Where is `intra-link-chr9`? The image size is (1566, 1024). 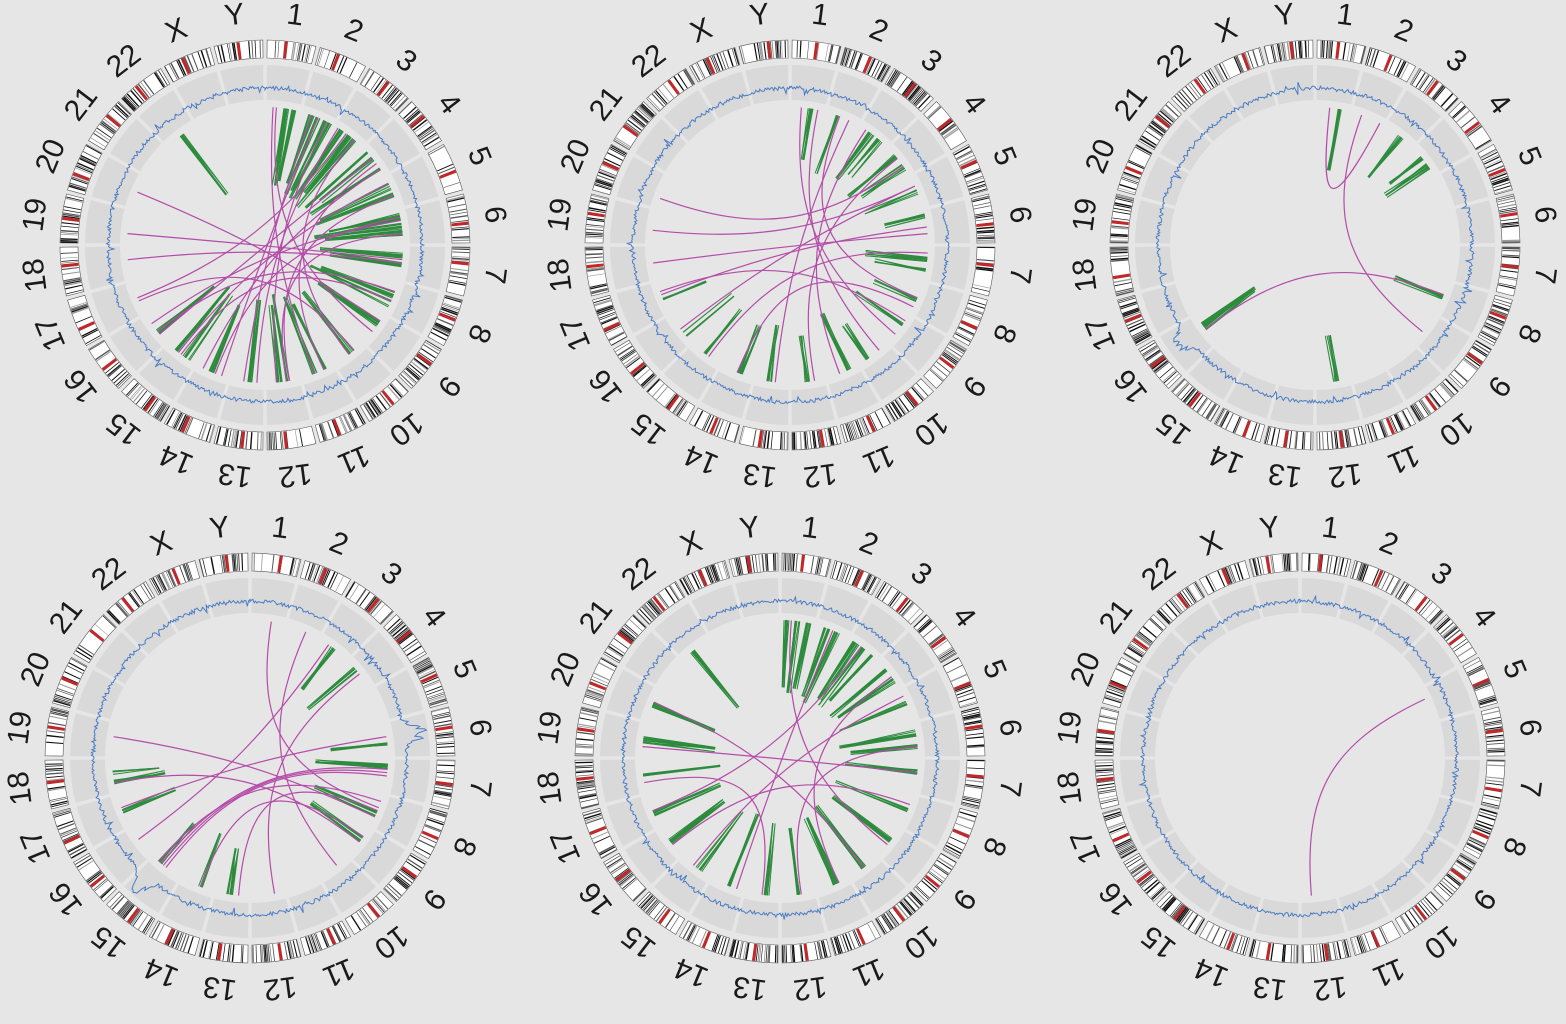
intra-link-chr9 is located at coordinates (348, 304).